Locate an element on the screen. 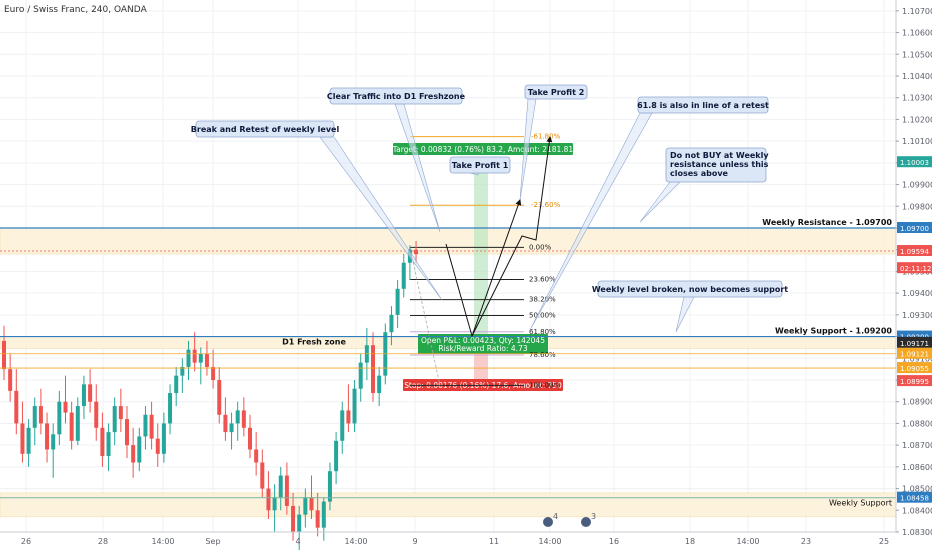 This screenshot has height=550, width=932. price-badge-label: 1.08995 is located at coordinates (914, 382).